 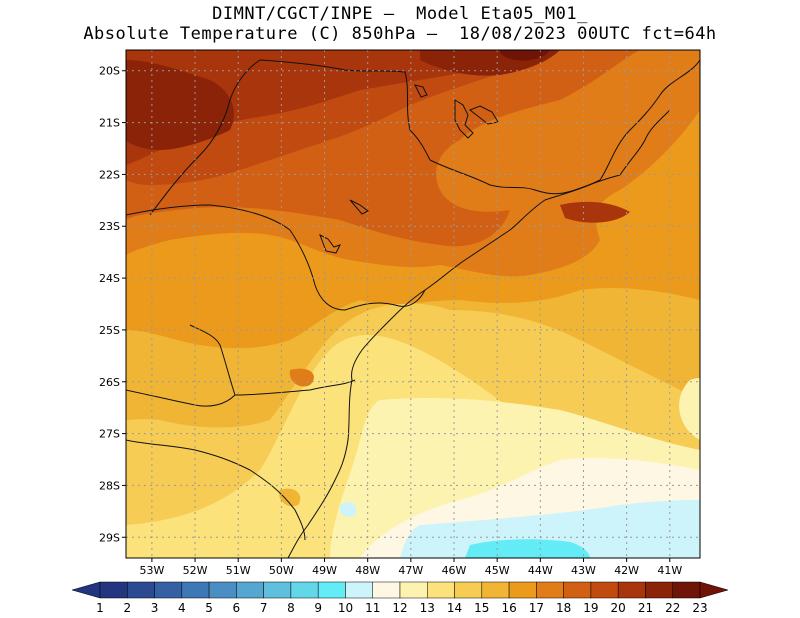 I want to click on colorbar-label: 6, so click(x=237, y=608).